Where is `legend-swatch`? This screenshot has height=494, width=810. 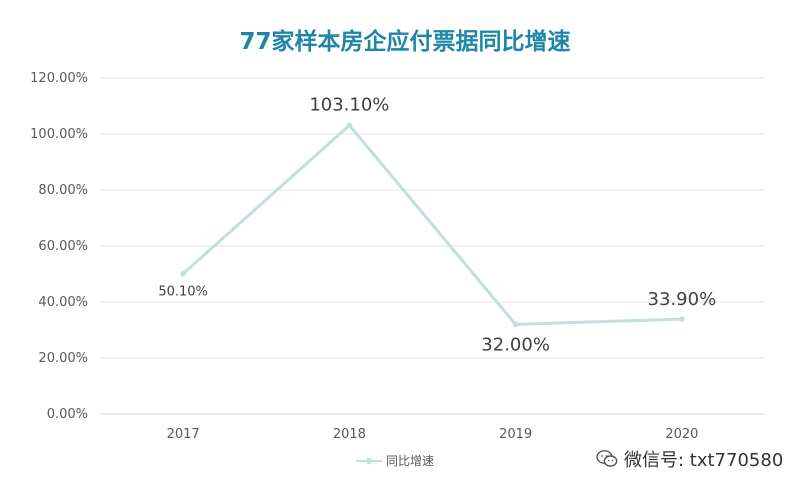 legend-swatch is located at coordinates (369, 461).